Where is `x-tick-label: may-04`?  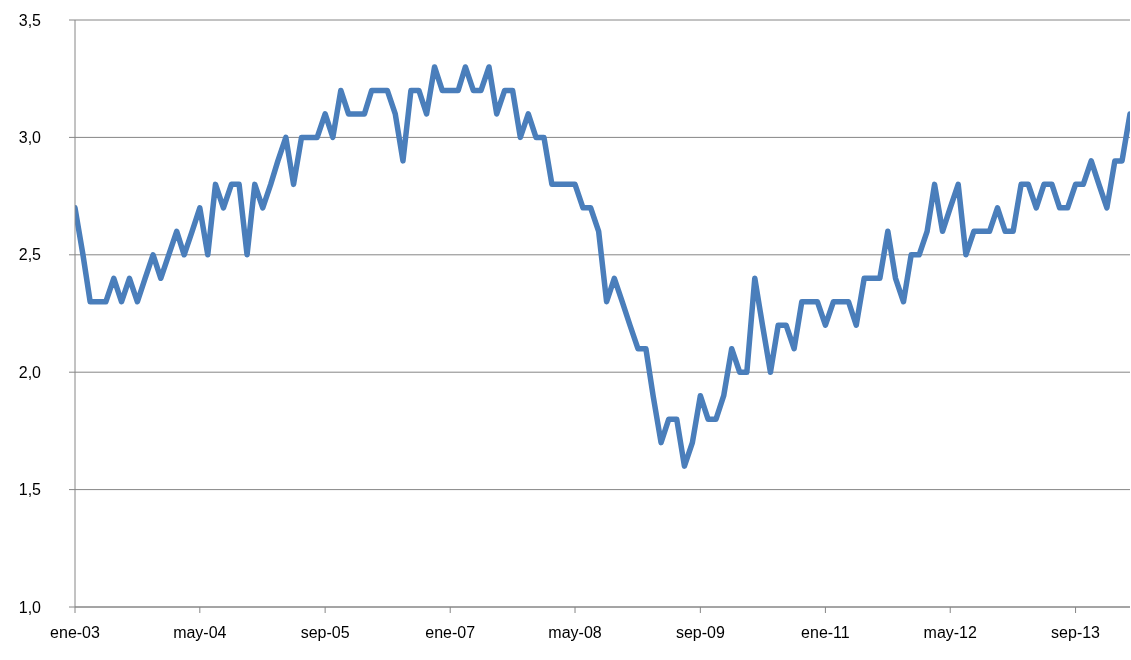
x-tick-label: may-04 is located at coordinates (200, 633).